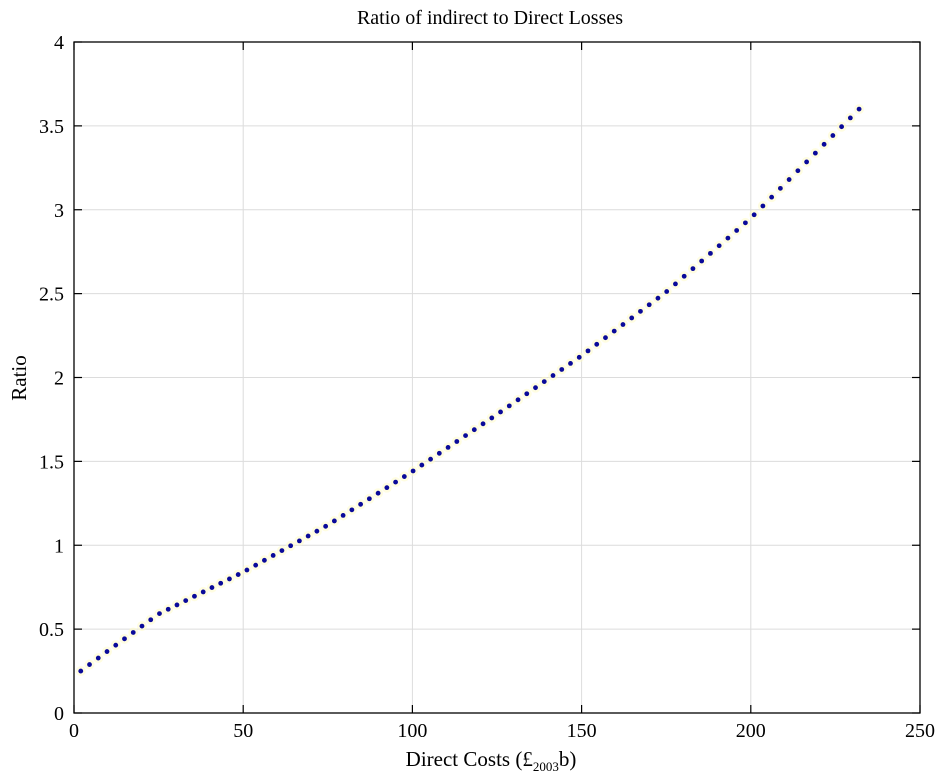 The image size is (940, 775). I want to click on x-axis-label-prefix: Direct Costs (£, so click(469, 759).